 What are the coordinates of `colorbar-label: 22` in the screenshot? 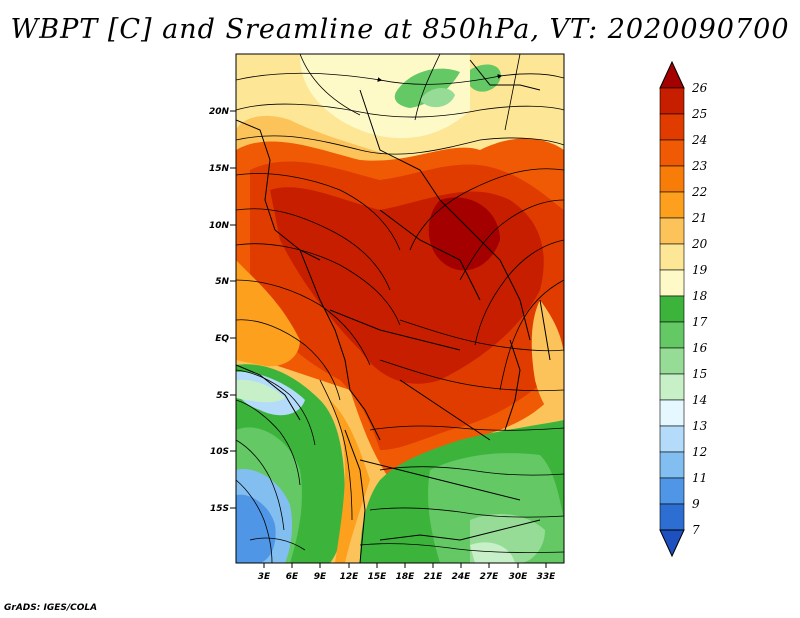 It's located at (699, 192).